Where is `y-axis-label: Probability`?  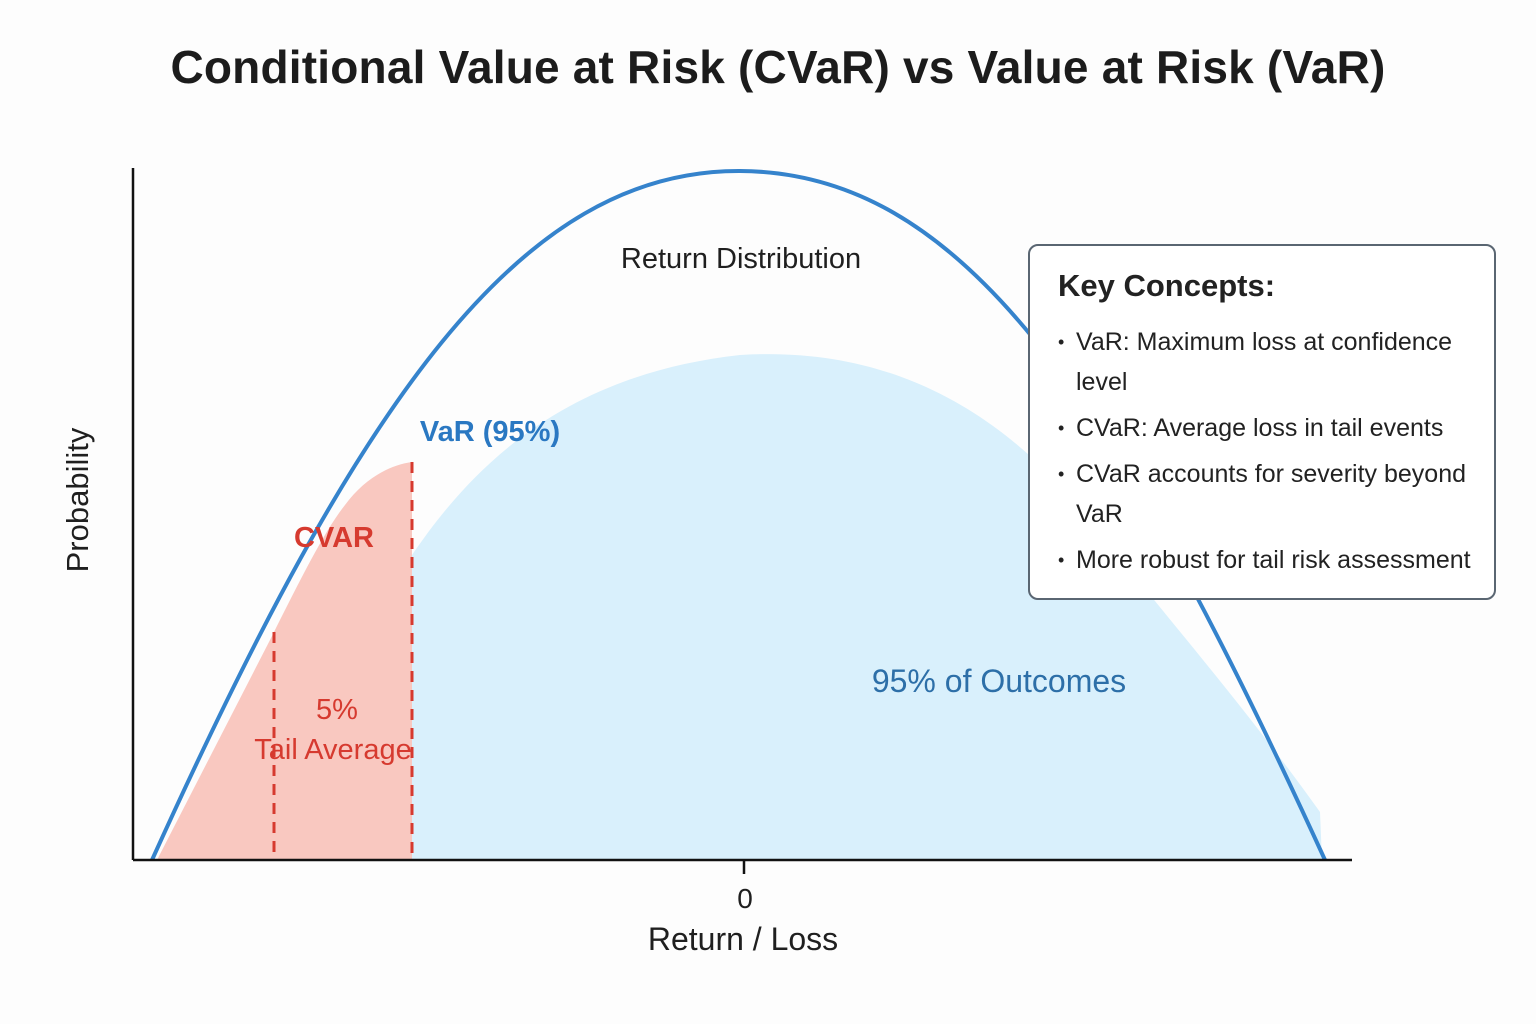
y-axis-label: Probability is located at coordinates (77, 499).